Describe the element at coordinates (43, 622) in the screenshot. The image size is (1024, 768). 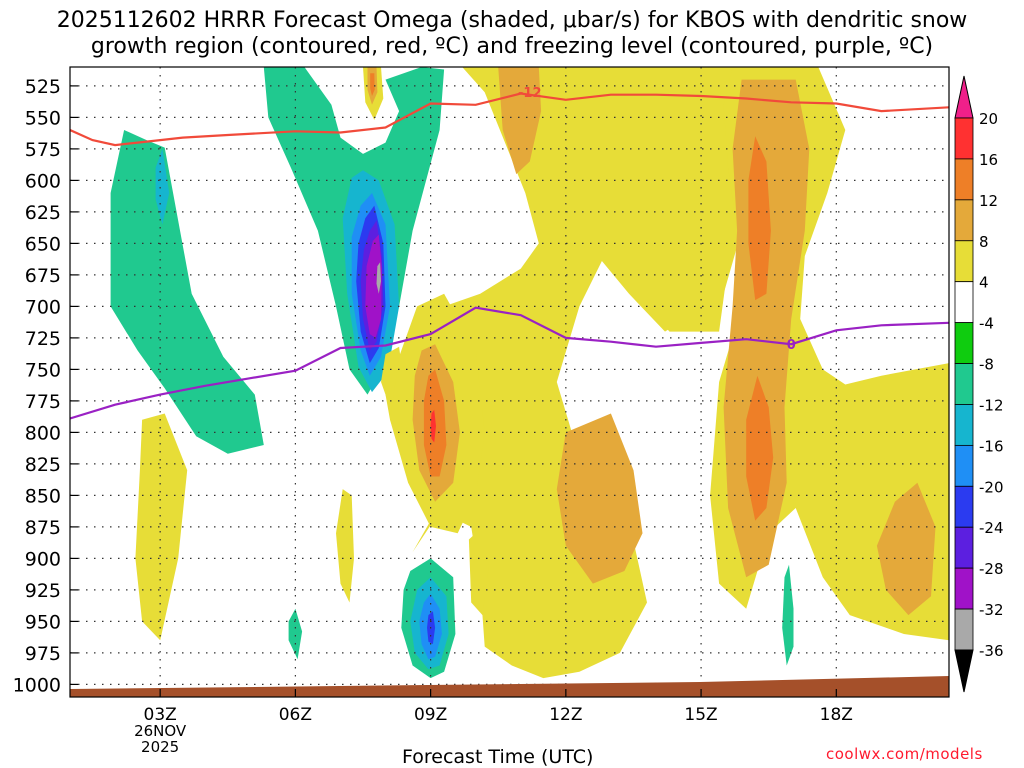
I see `y-tick-label-950: 950` at that location.